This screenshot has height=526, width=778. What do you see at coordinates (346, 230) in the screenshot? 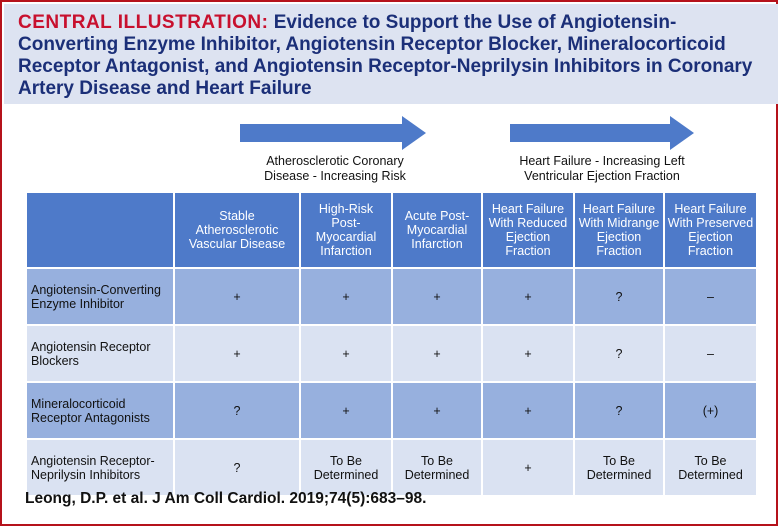
I see `column-header: High-Risk Post-Myocardial Infarction` at bounding box center [346, 230].